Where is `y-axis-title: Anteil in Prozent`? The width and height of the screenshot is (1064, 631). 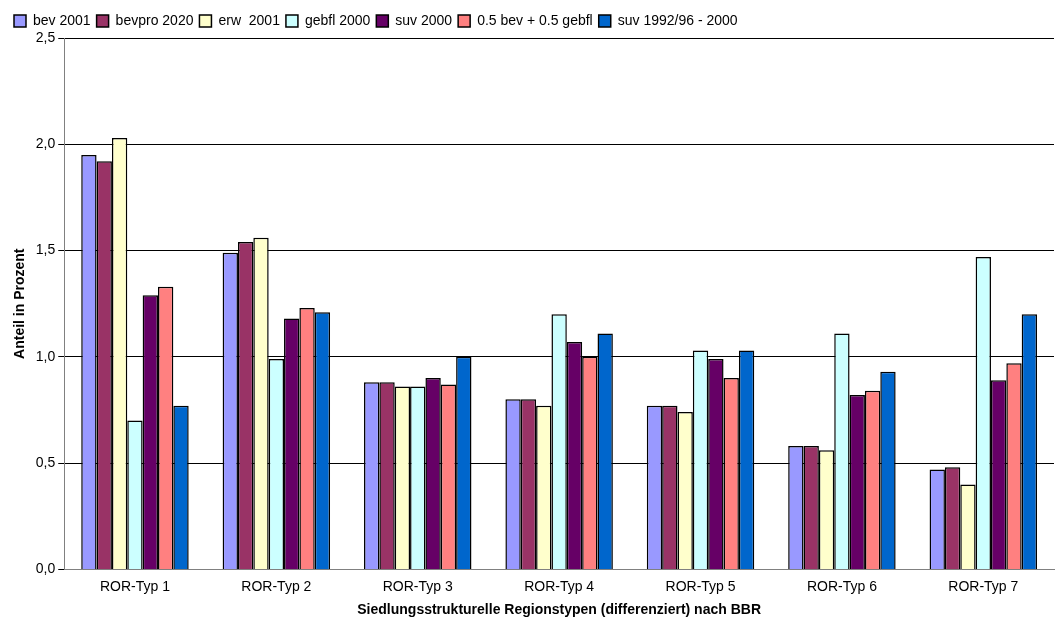
y-axis-title: Anteil in Prozent is located at coordinates (19, 303).